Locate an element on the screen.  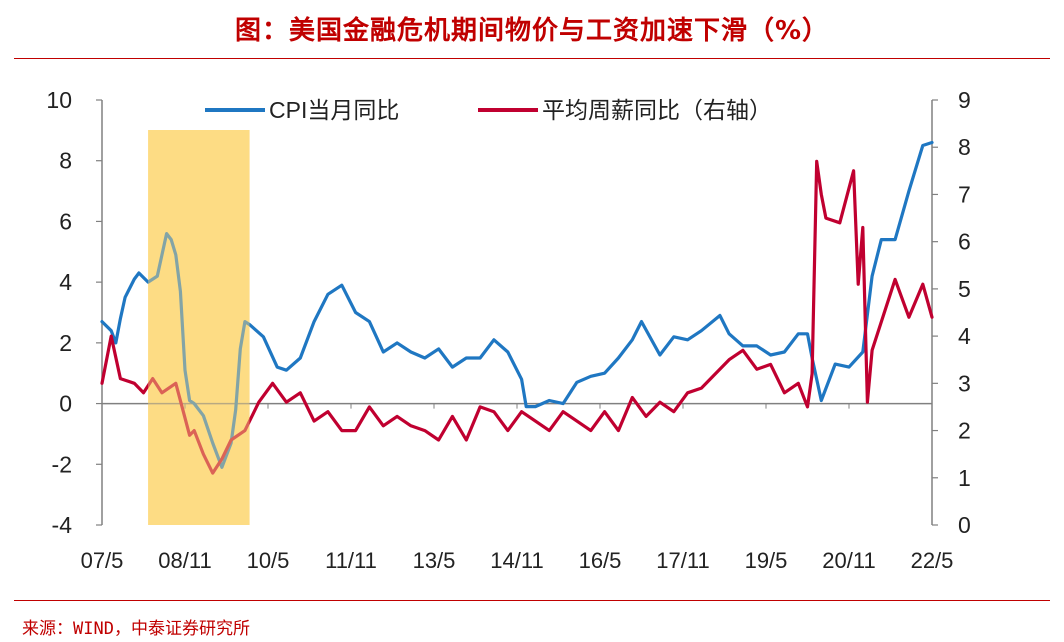
x-tick-label: 20/11 is located at coordinates (848, 560).